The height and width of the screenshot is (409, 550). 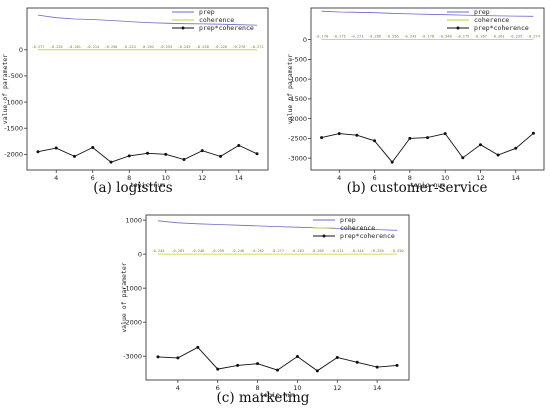 I want to click on y-tick-label: -2500, so click(x=297, y=139).